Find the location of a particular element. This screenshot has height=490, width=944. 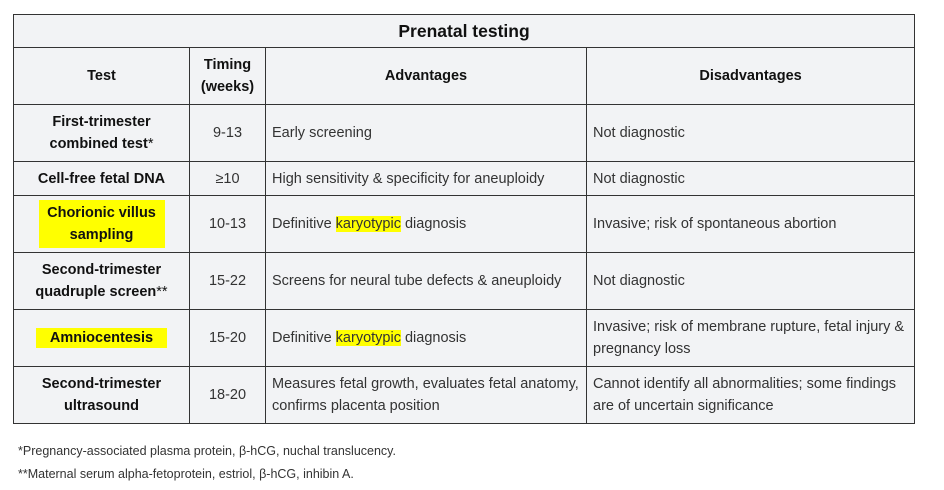

test-name-highlighted: Amniocentesis is located at coordinates (101, 338).